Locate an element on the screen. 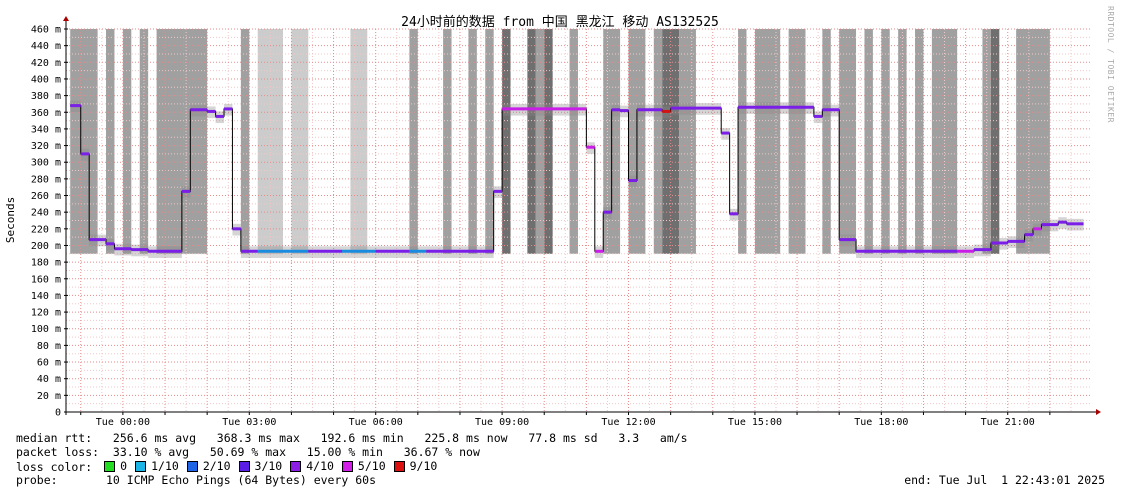 Image resolution: width=1121 pixels, height=494 pixels. x-tick-label: Tue 06:00 is located at coordinates (376, 422).